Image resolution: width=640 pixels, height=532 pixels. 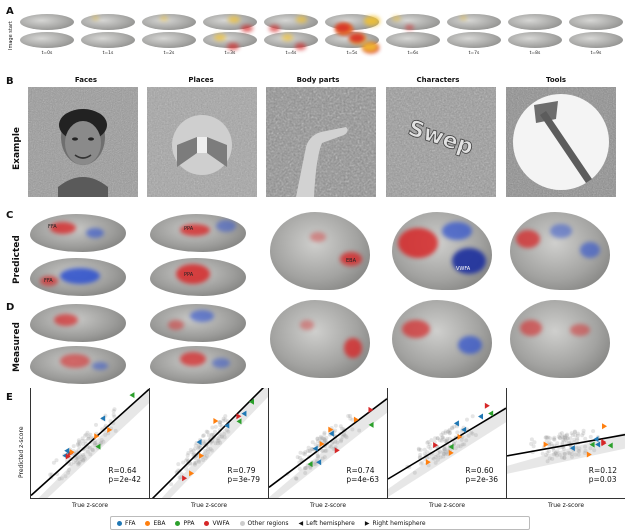 What do you see at coordinates (230, 53) in the screenshot?
I see `time-label-3: t=3s` at bounding box center [230, 53].